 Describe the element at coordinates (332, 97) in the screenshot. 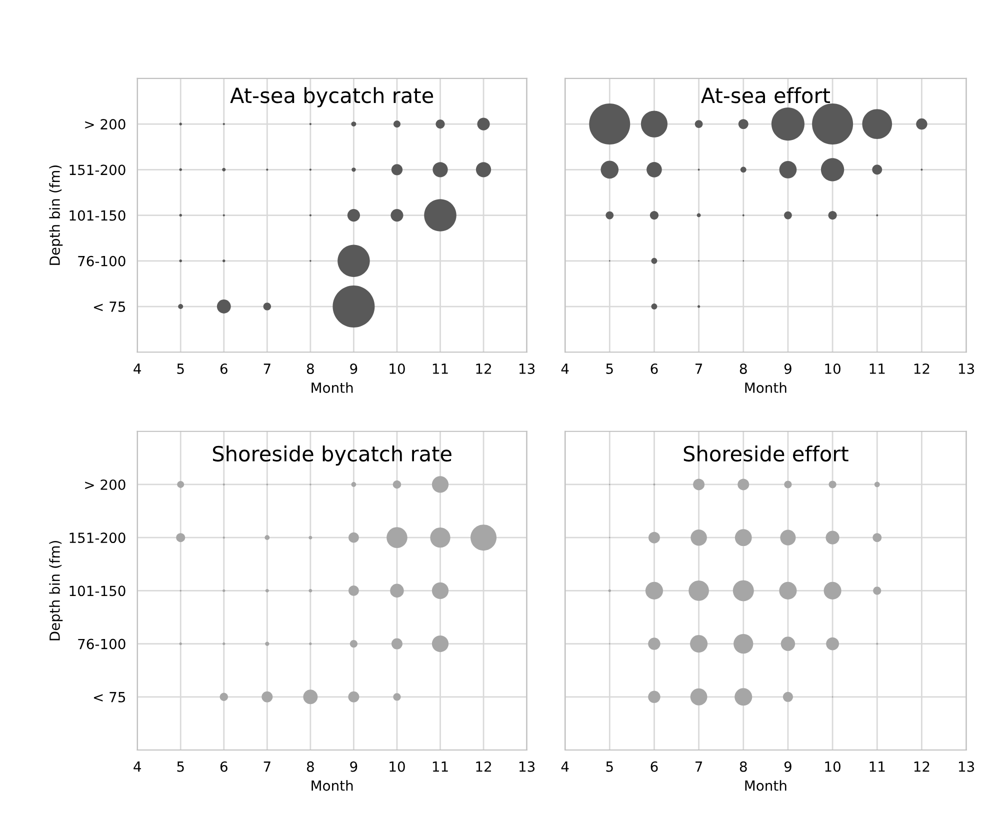

I see `chart-title: At-sea bycatch rate` at that location.